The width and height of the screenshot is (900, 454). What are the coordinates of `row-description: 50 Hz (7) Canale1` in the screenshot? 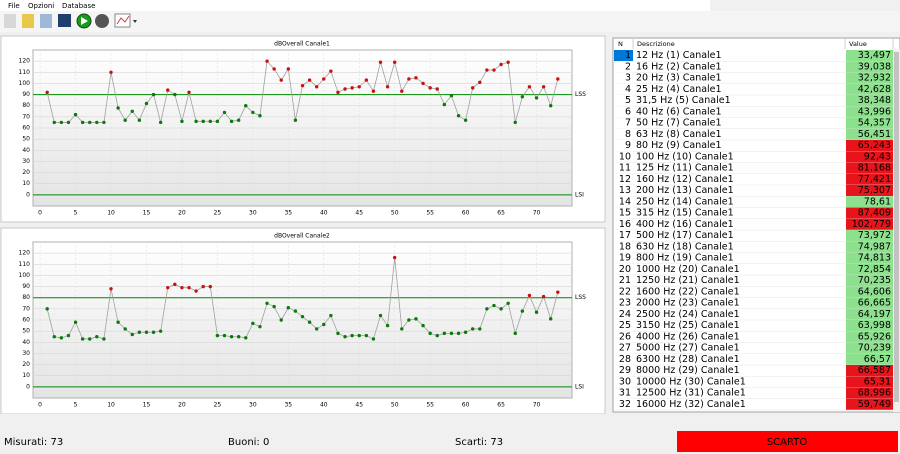 It's located at (679, 123).